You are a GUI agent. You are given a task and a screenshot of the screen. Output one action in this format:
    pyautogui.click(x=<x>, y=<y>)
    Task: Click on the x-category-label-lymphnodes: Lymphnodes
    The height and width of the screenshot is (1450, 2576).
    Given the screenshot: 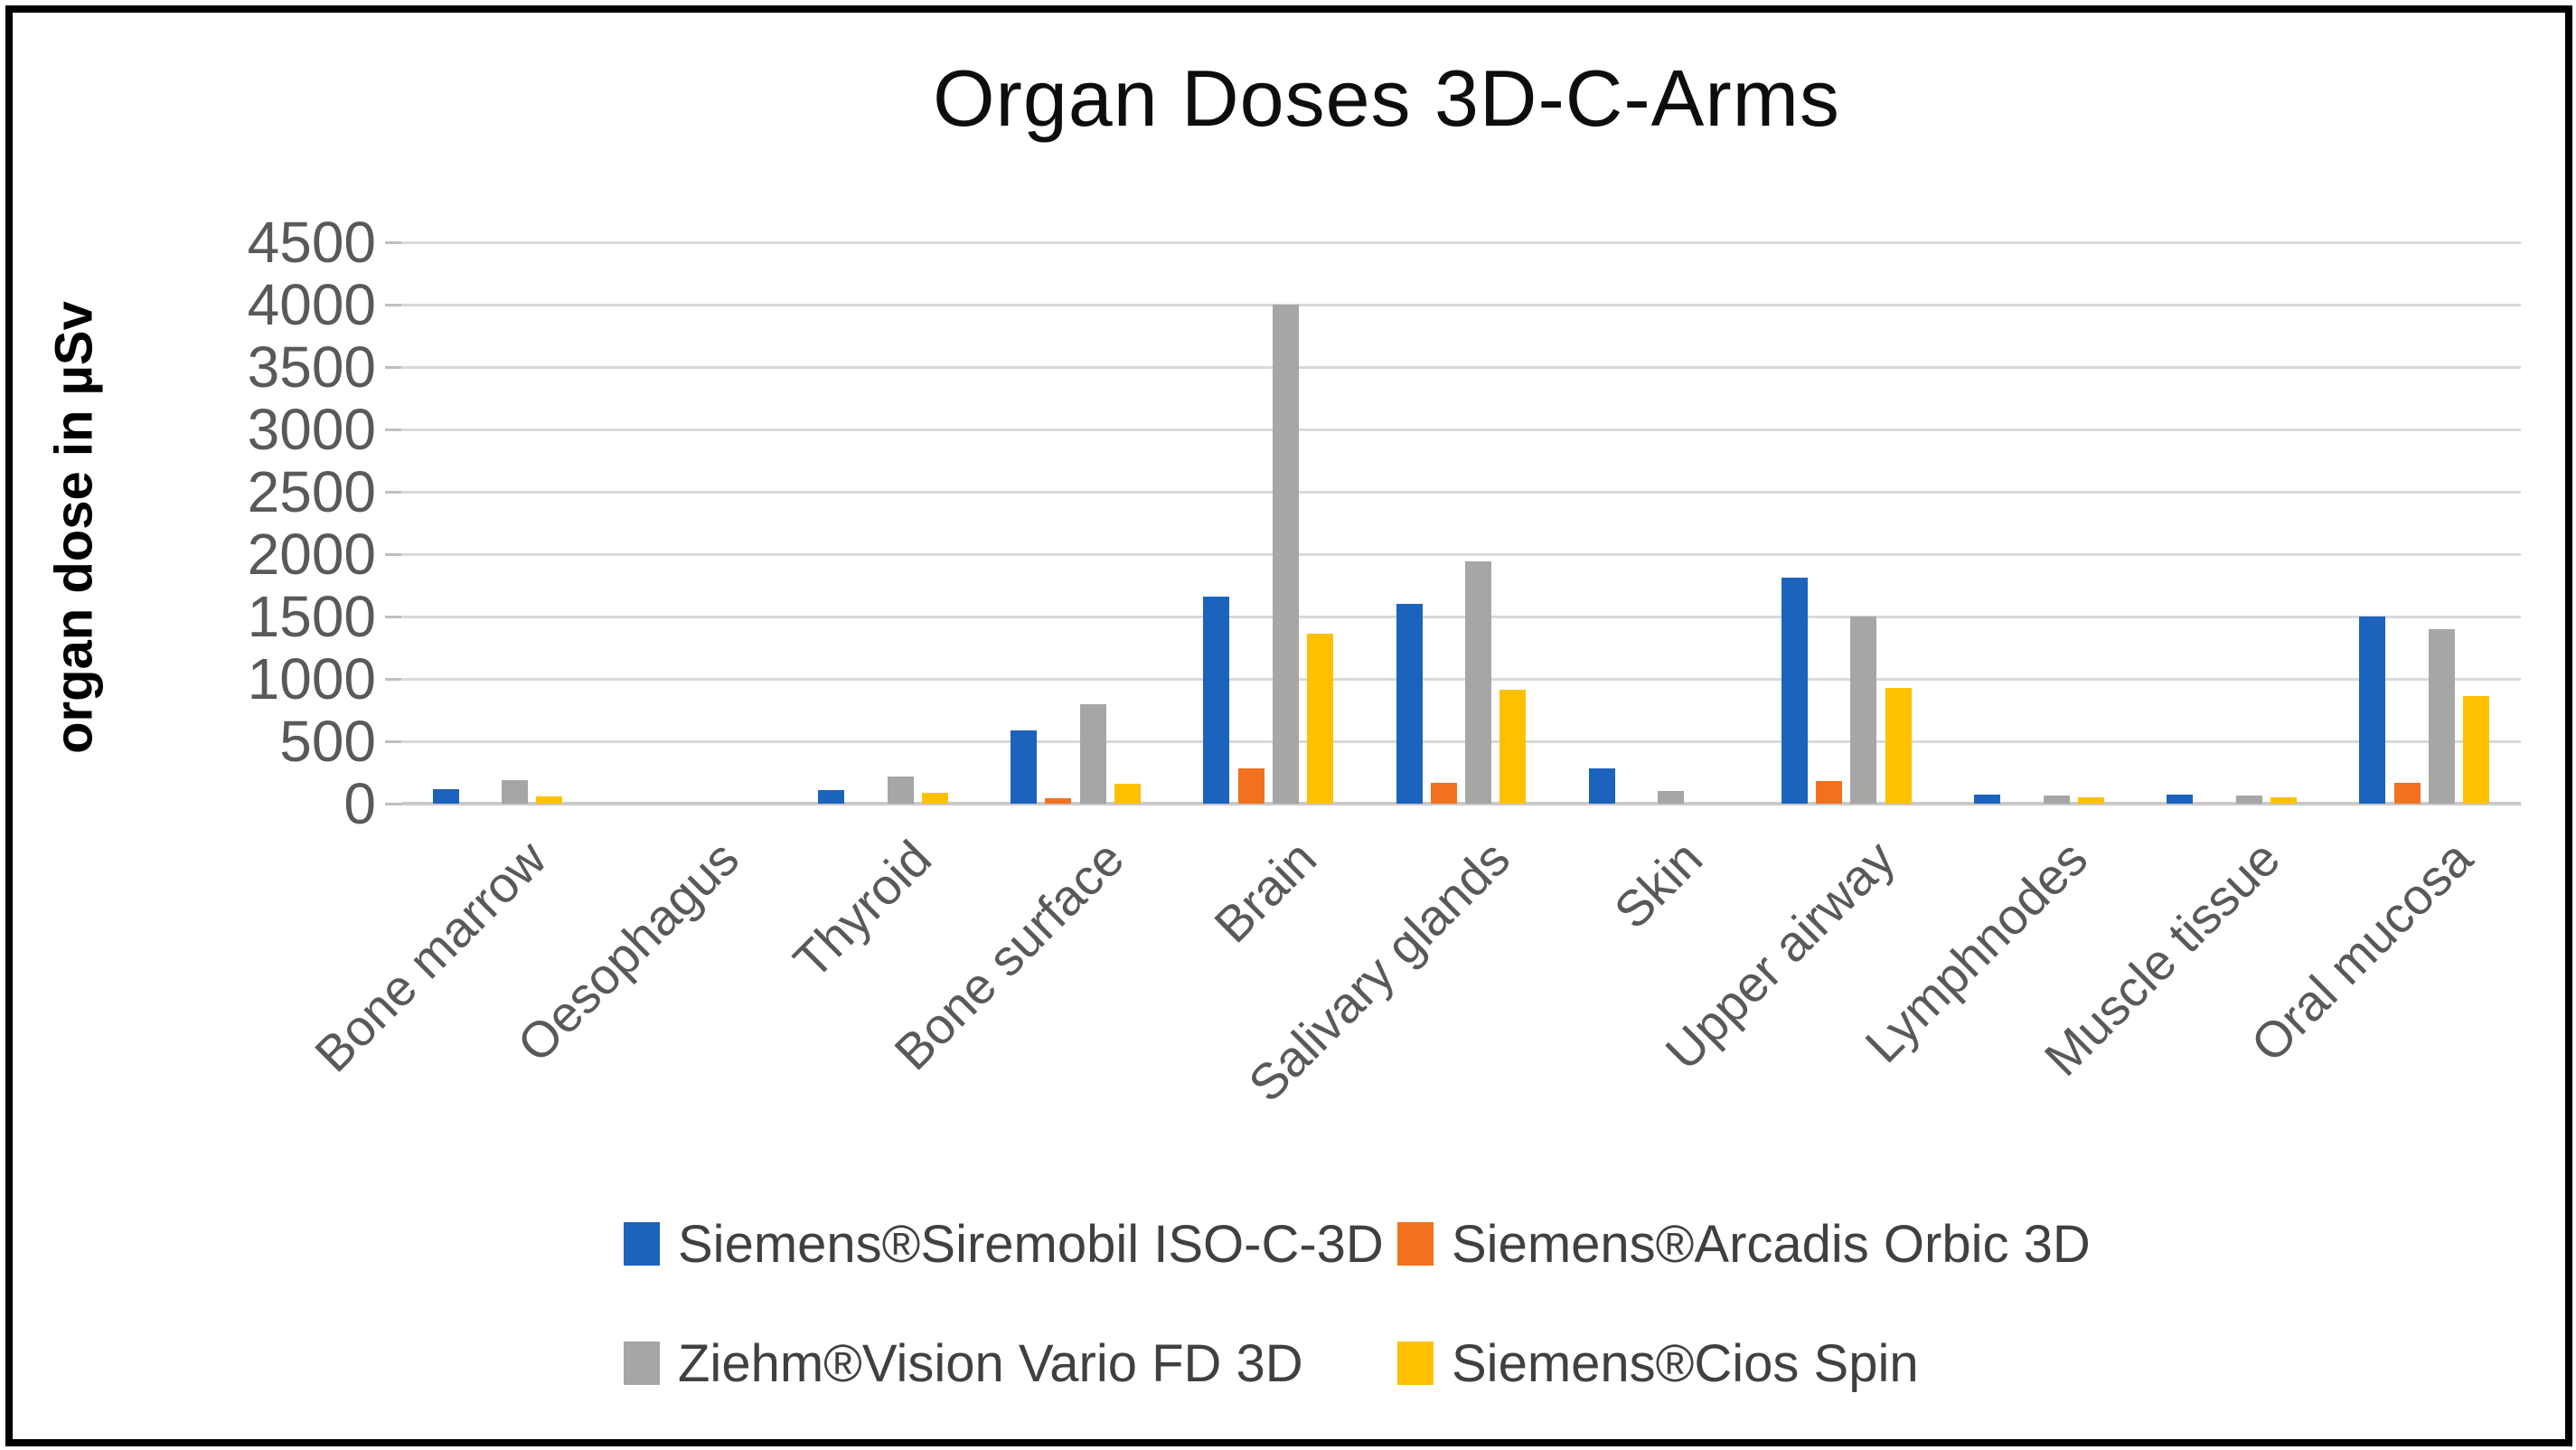 What is the action you would take?
    pyautogui.click(x=1977, y=952)
    